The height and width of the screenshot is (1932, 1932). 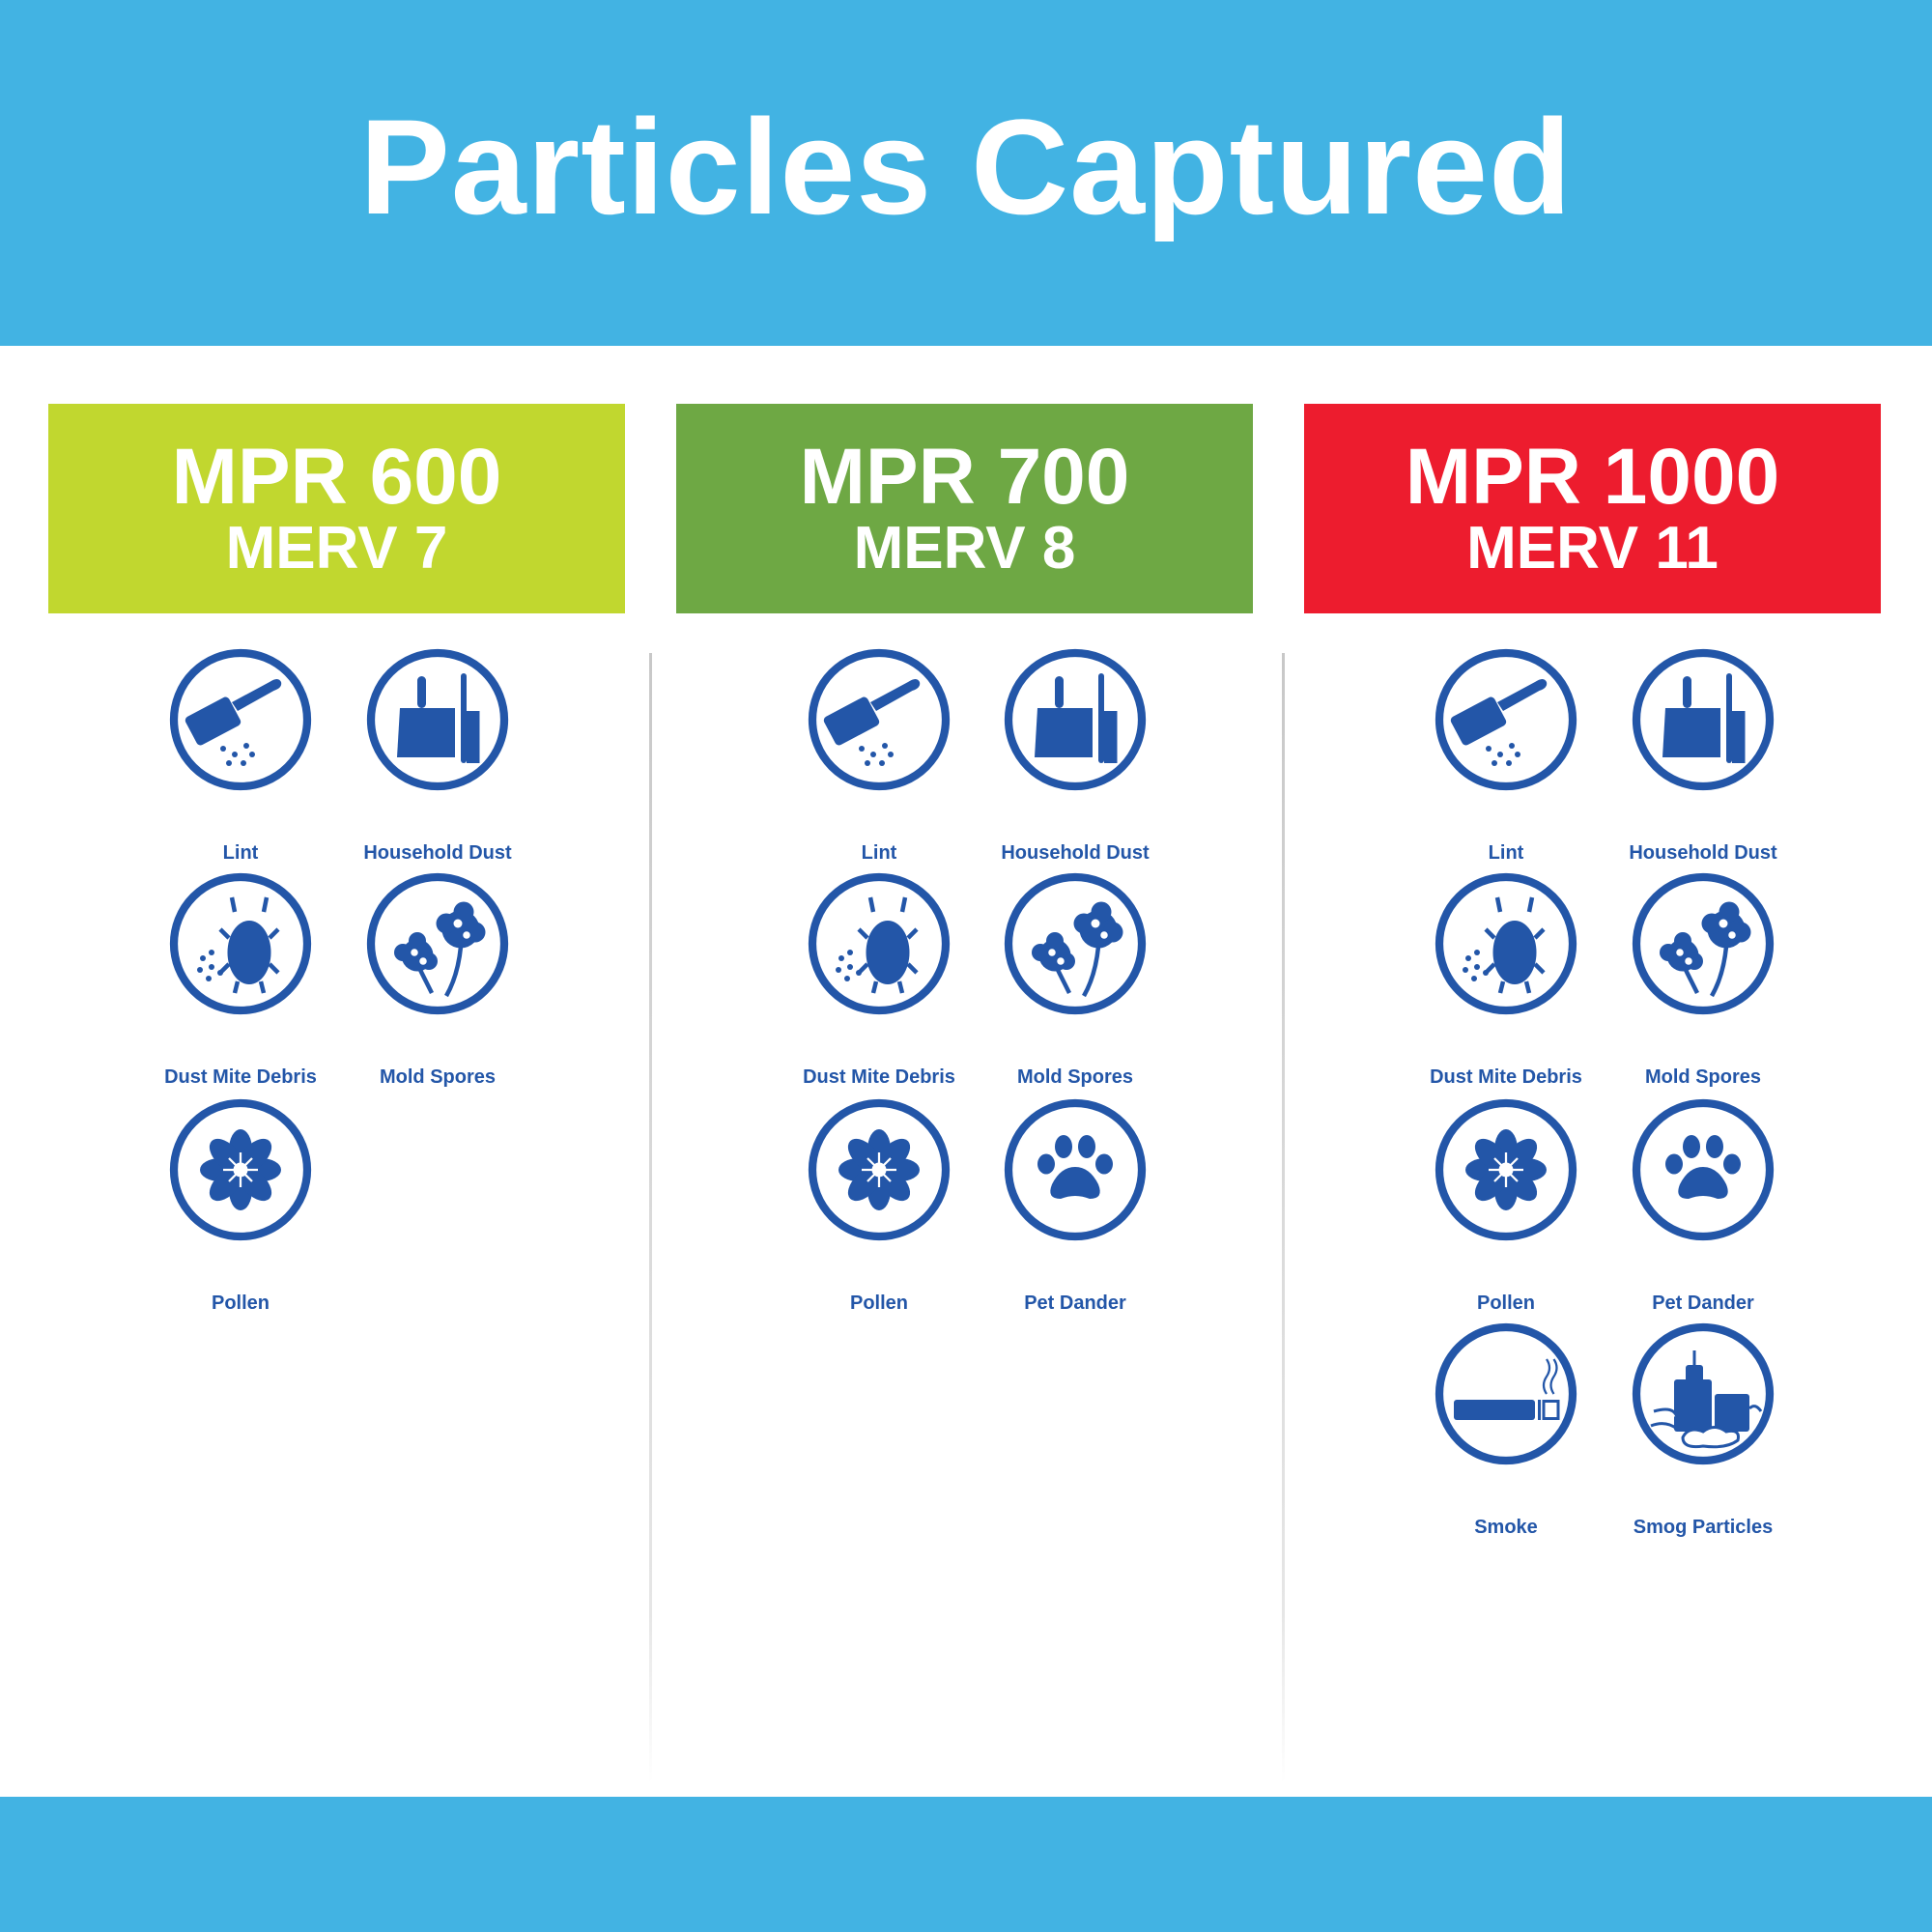 I want to click on filter-column: MPR 600 MERV 7, so click(x=336, y=508).